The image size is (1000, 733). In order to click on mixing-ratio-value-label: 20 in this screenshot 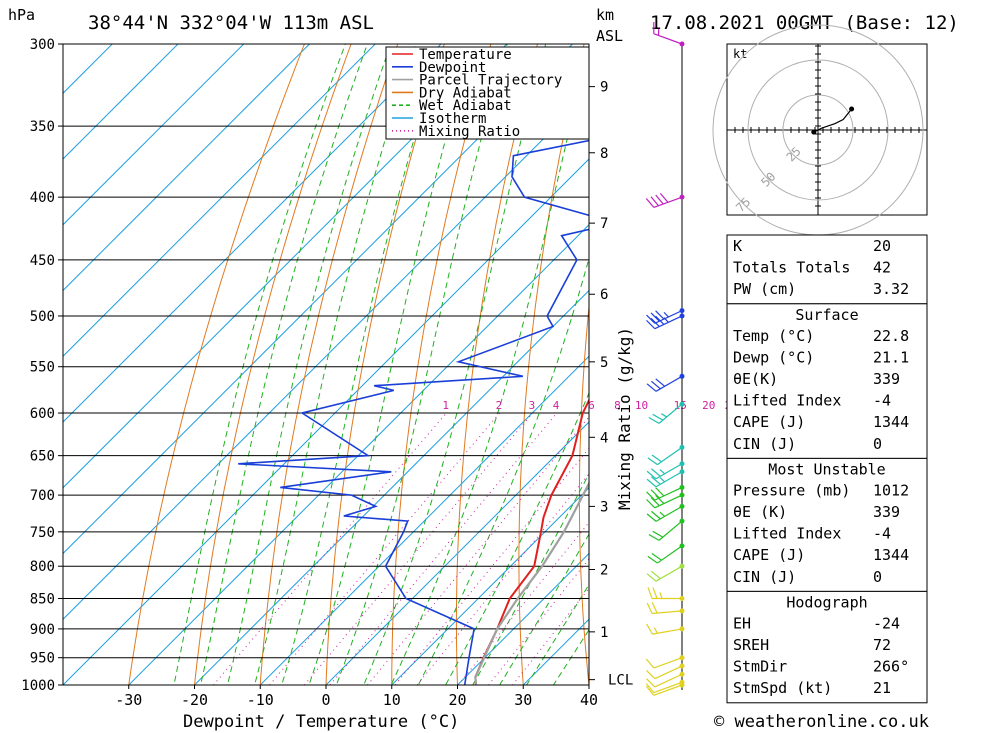, I will do `click(708, 405)`.